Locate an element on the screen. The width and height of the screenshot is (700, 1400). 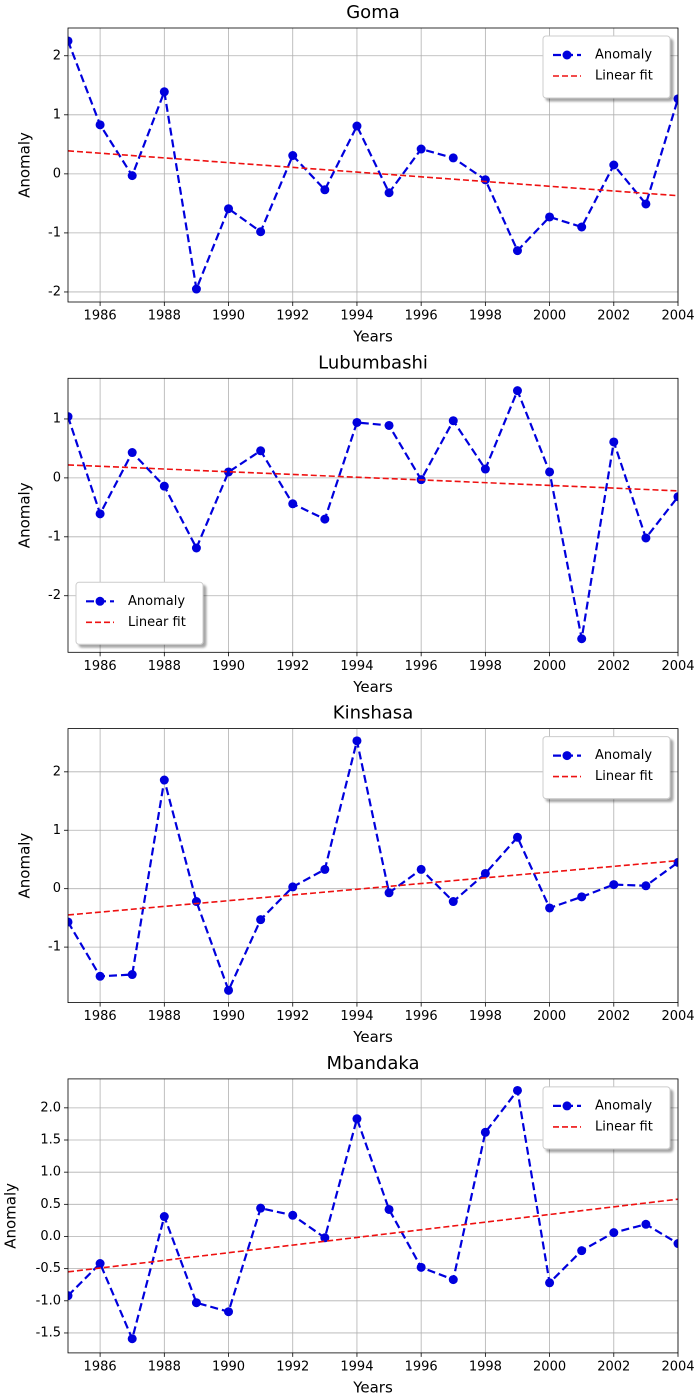
x-tick-label: 1994 is located at coordinates (356, 1366).